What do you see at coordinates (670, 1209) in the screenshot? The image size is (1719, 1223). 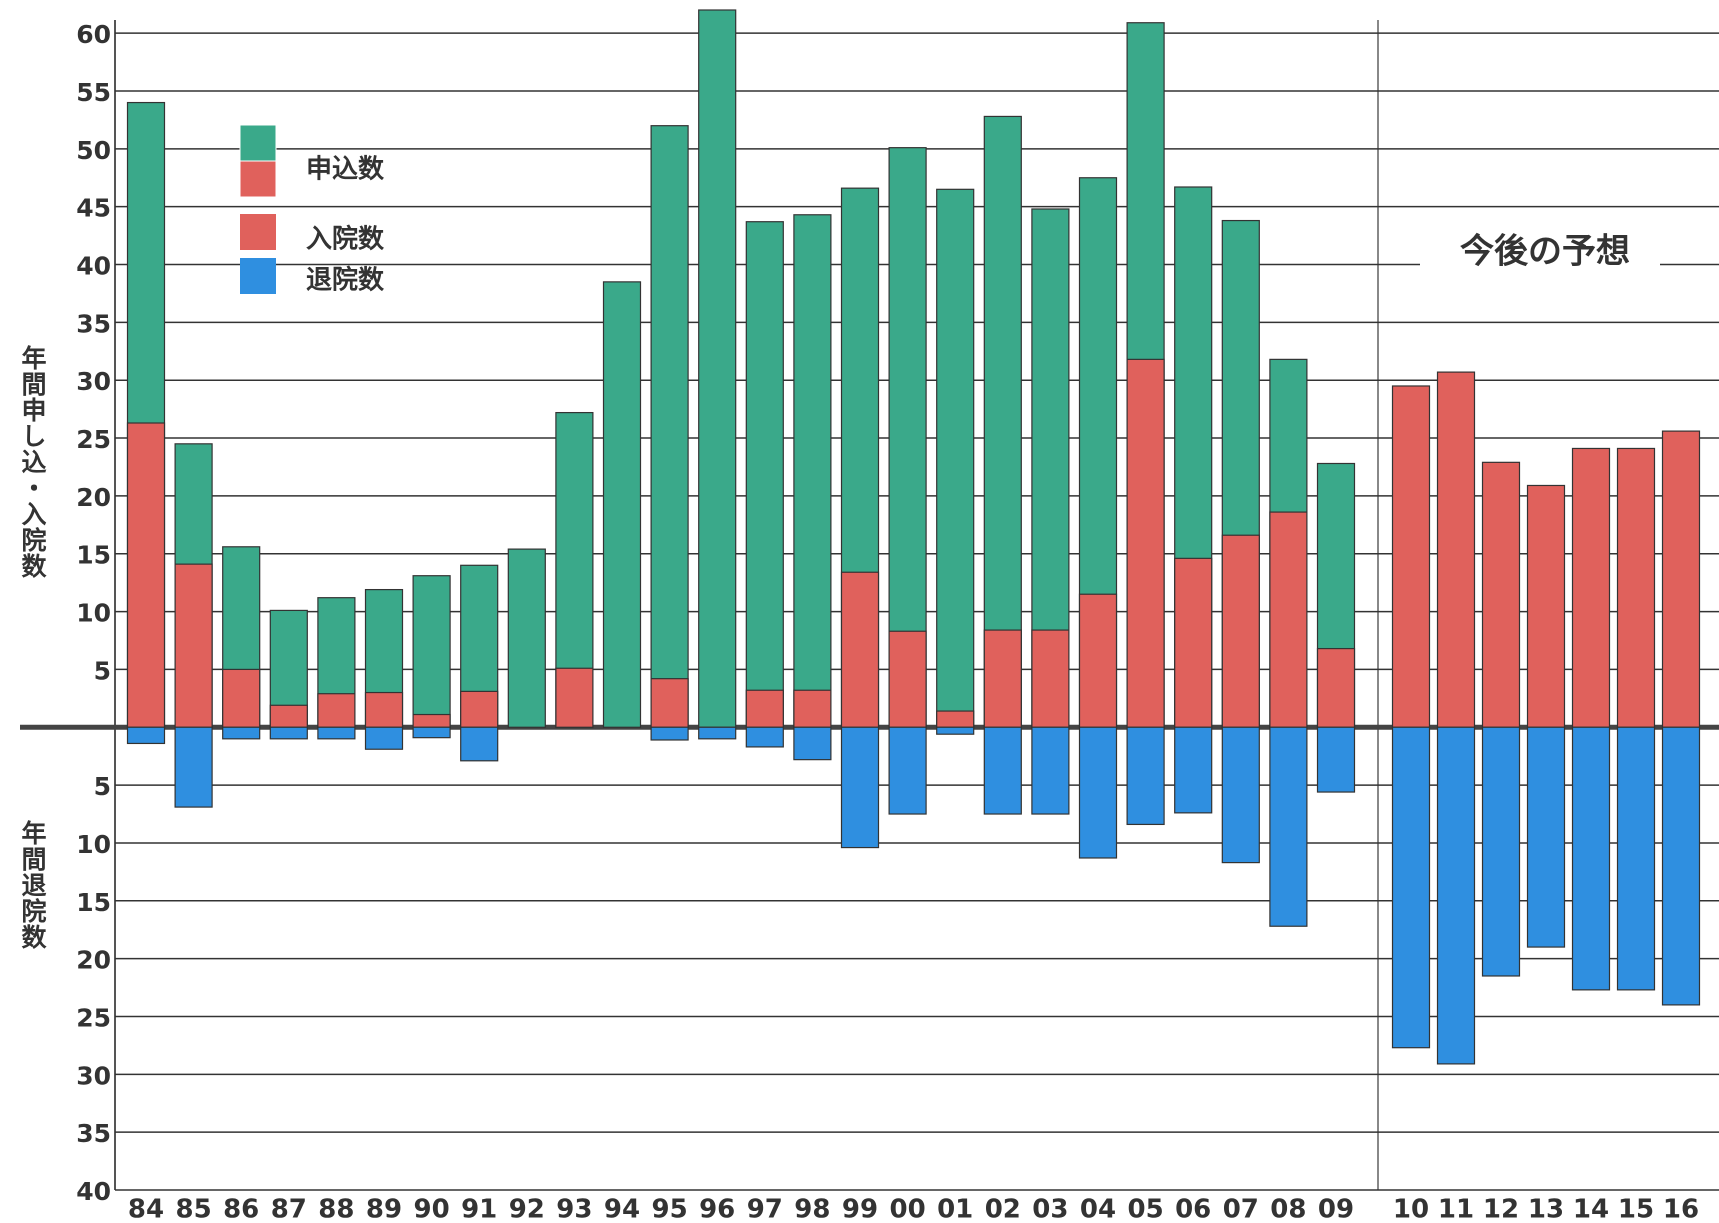 I see `x-tick-label: 95` at bounding box center [670, 1209].